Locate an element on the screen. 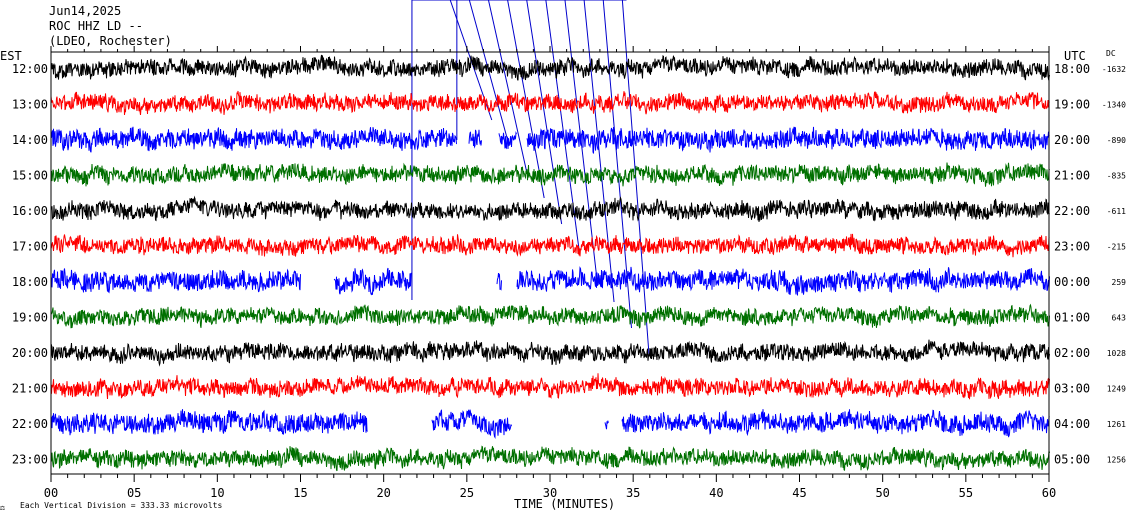 The image size is (1130, 519). dc-offset-label: 259 is located at coordinates (1119, 282).